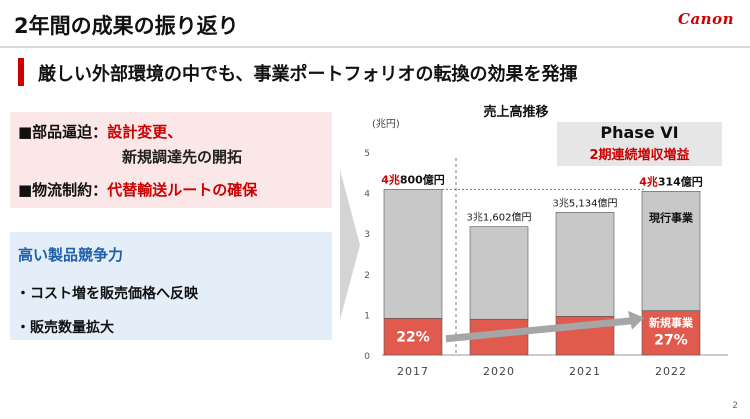 This screenshot has width=750, height=419. Describe the element at coordinates (182, 190) in the screenshot. I see `logistics-value: 代替輸送ルートの確保` at that location.